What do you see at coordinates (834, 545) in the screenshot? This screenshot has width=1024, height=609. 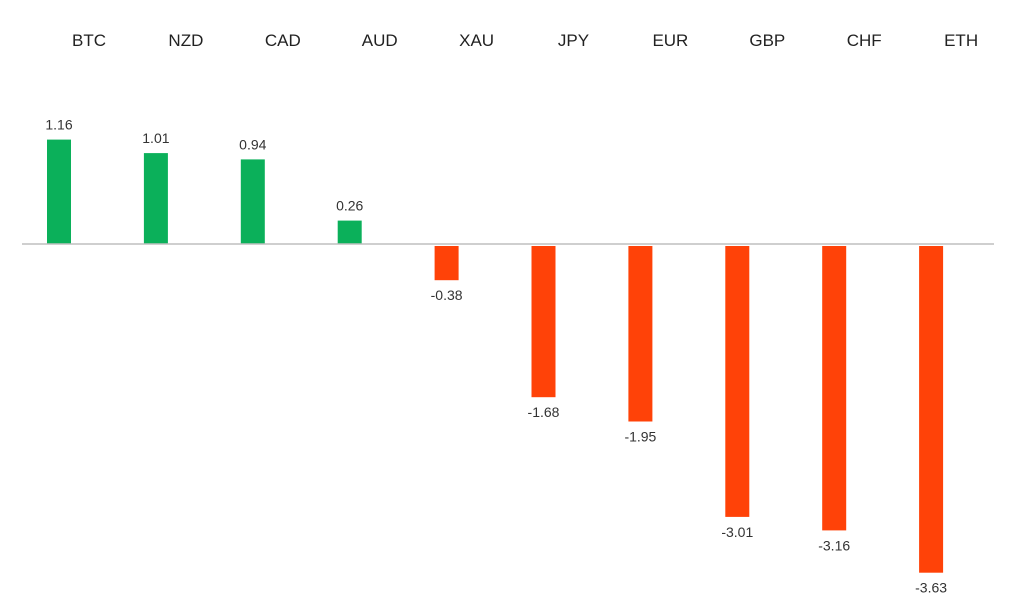 I see `value-label-chf: -3.16` at bounding box center [834, 545].